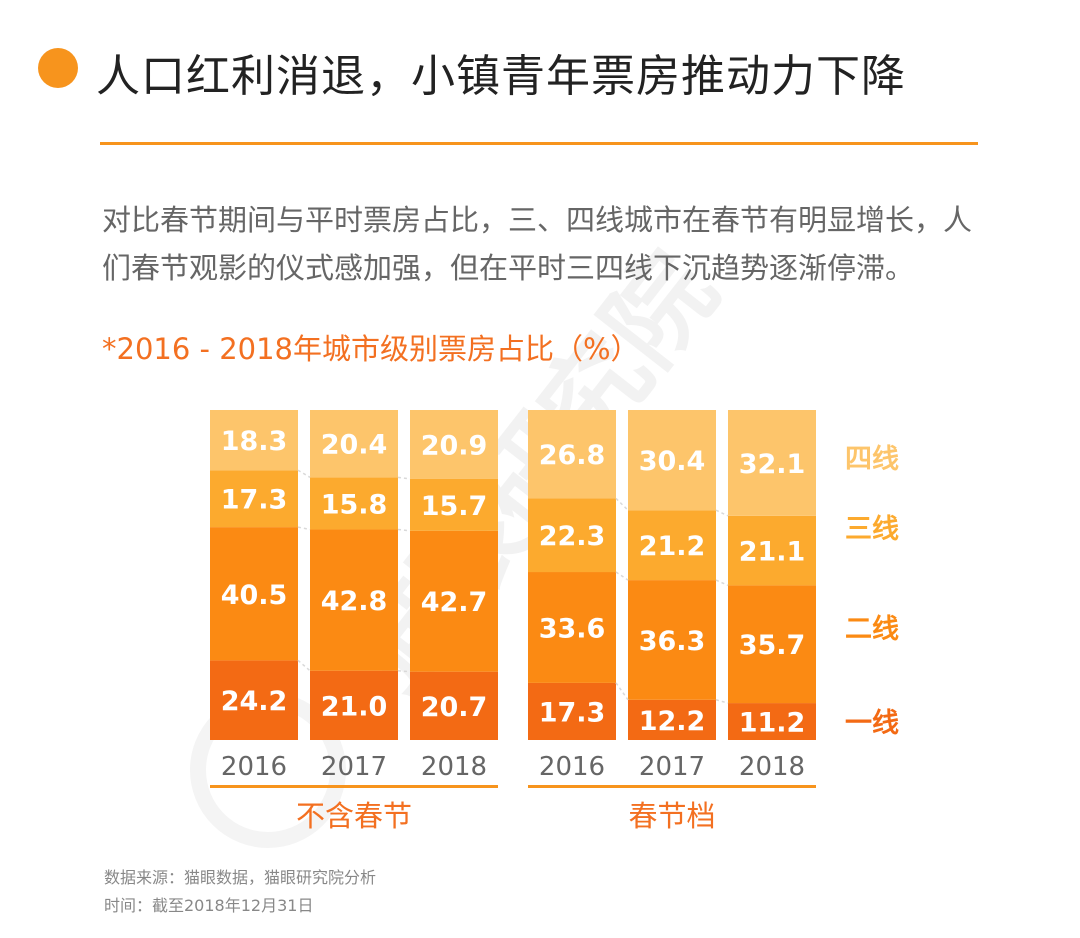 This screenshot has height=938, width=1080. I want to click on legend-label: 一线, so click(872, 723).